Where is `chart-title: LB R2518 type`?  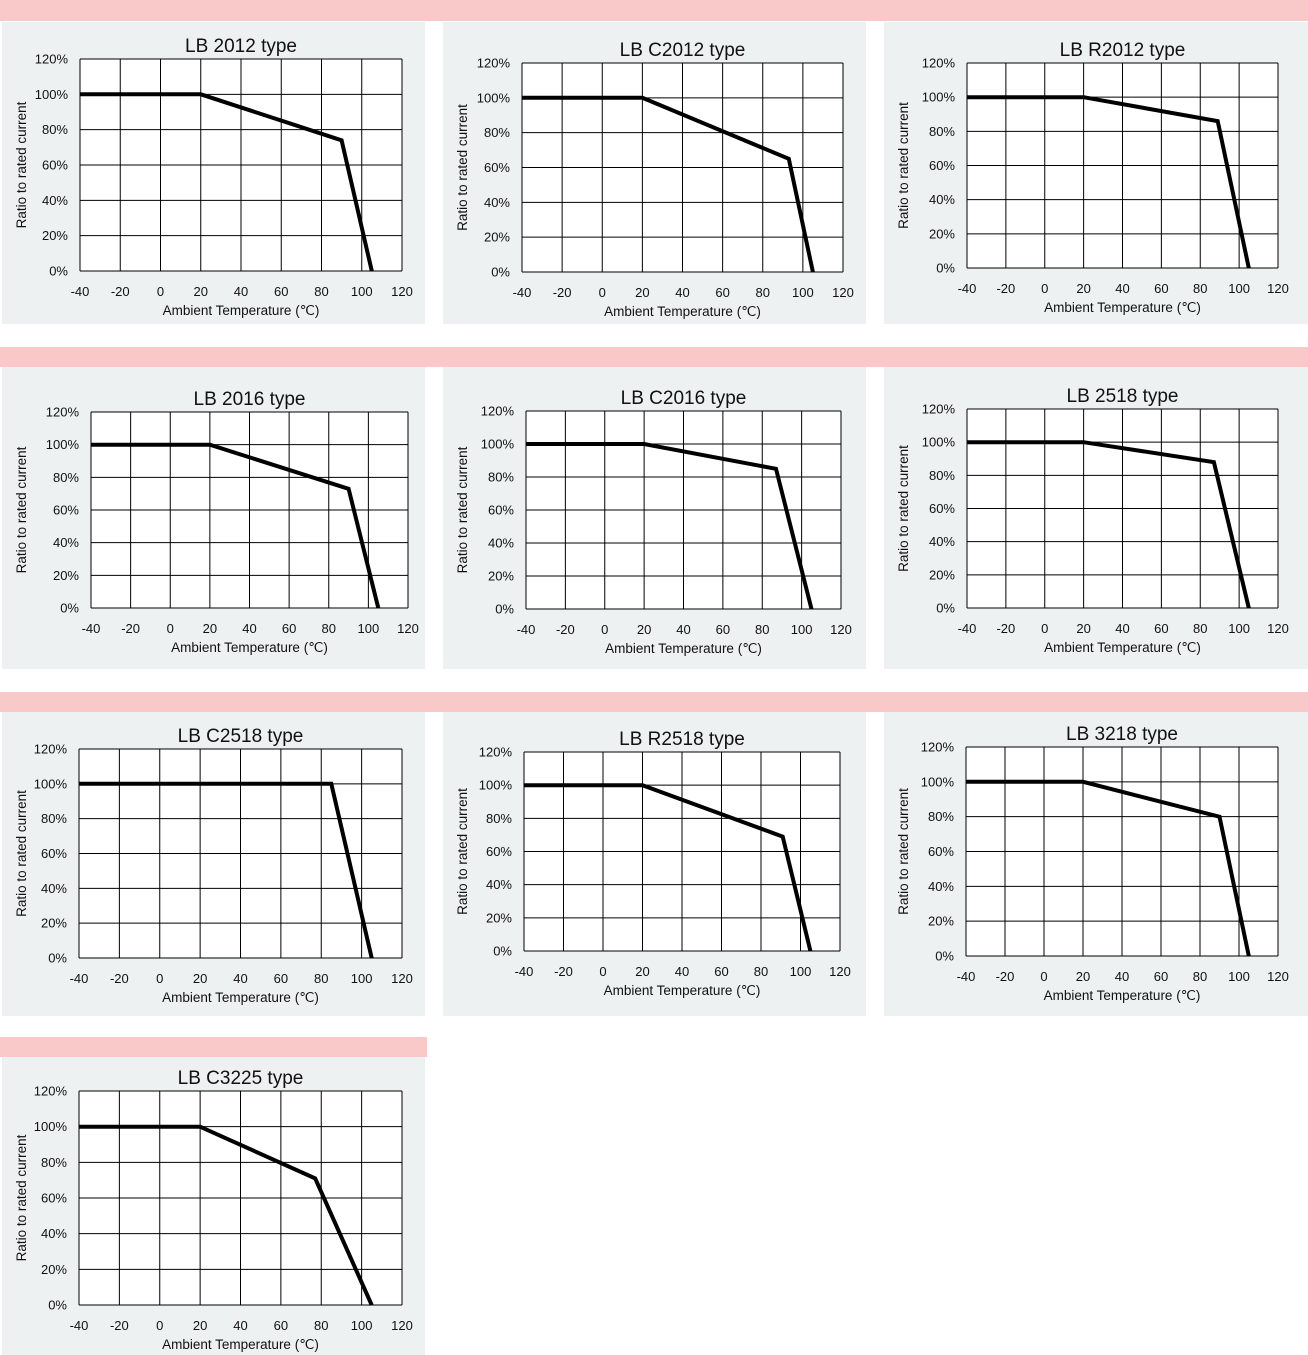 chart-title: LB R2518 type is located at coordinates (682, 739).